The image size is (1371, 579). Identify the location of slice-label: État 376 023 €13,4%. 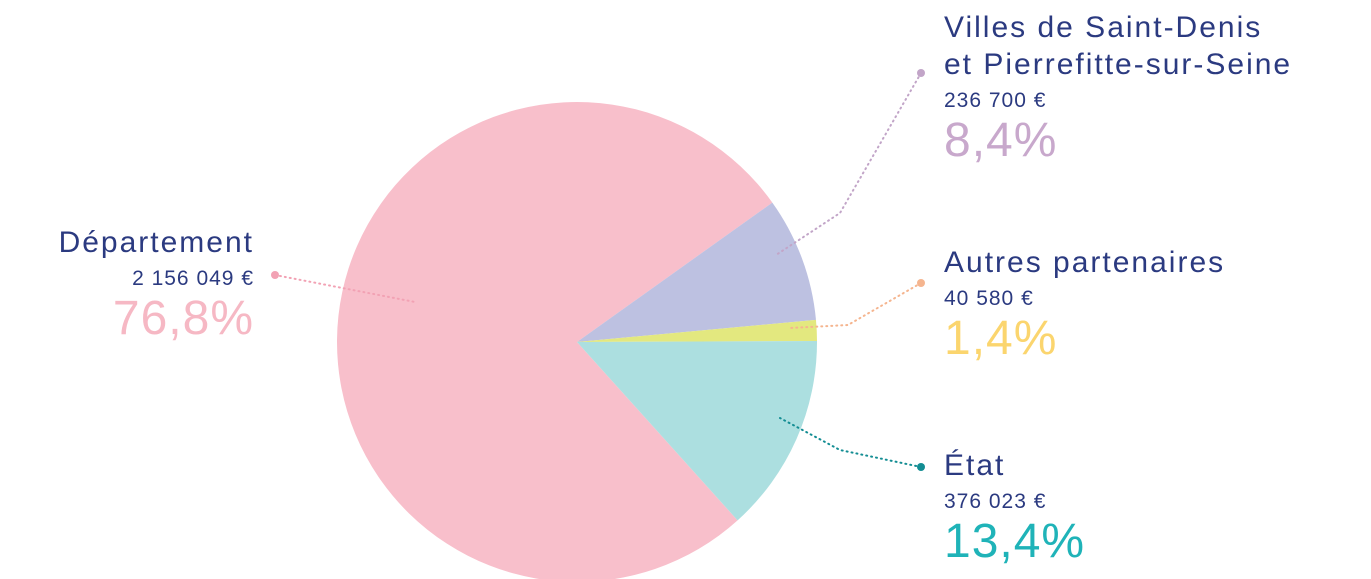
(1014, 507).